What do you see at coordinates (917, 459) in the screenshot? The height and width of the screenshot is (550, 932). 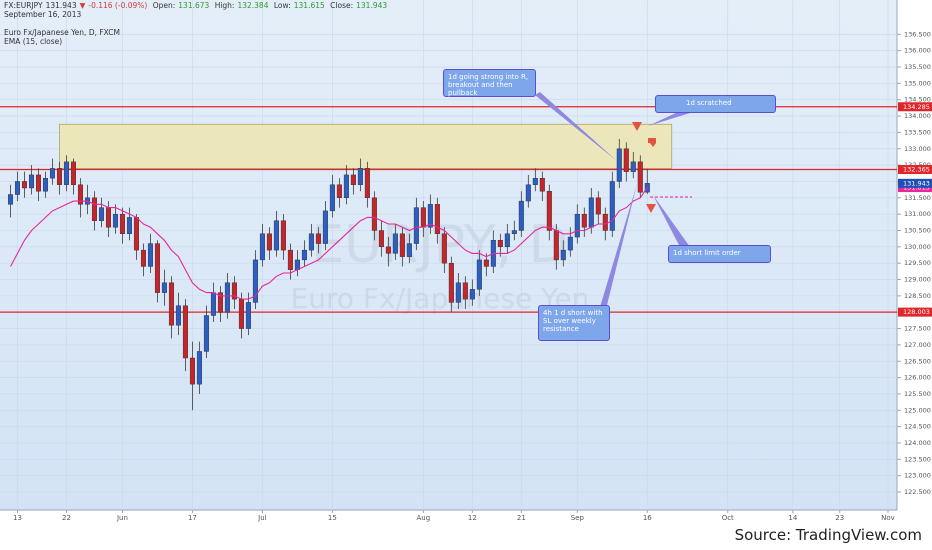 I see `y-tick-label: 123.500` at bounding box center [917, 459].